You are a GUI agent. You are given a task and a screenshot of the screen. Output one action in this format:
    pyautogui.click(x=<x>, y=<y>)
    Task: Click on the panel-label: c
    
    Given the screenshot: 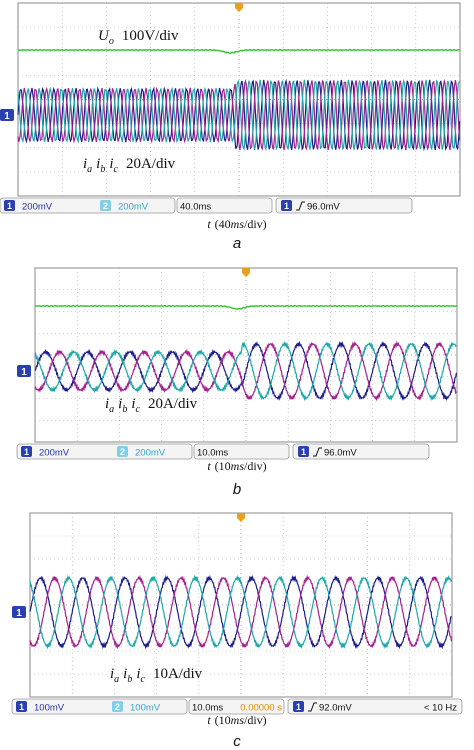 What is the action you would take?
    pyautogui.click(x=237, y=741)
    